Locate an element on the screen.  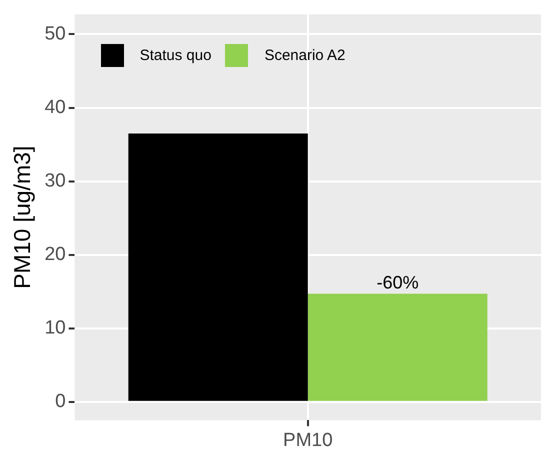
y-axis-title: PM10 [ug/m3] is located at coordinates (22, 217).